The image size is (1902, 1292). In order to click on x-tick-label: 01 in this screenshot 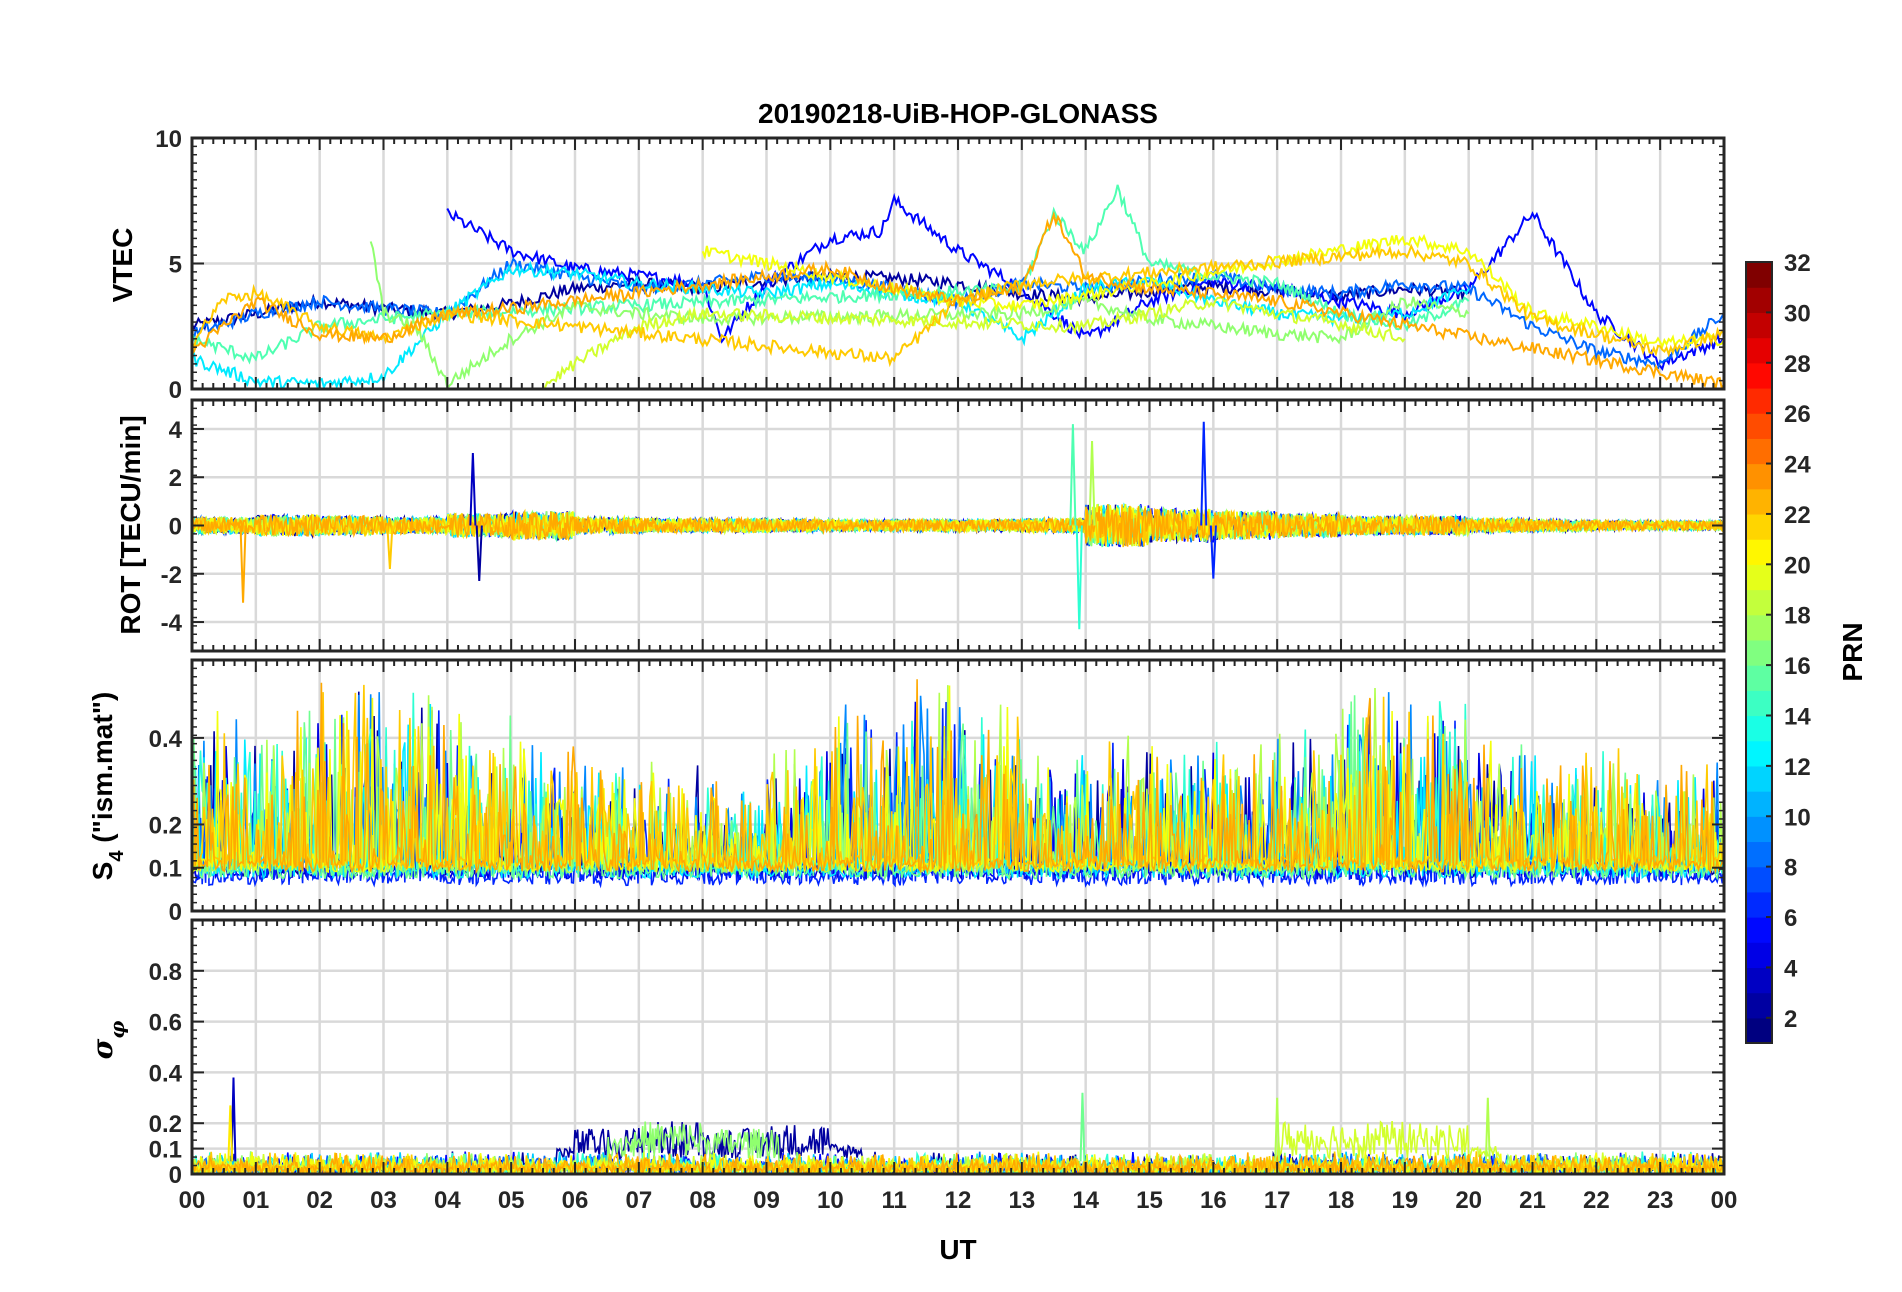, I will do `click(255, 1200)`.